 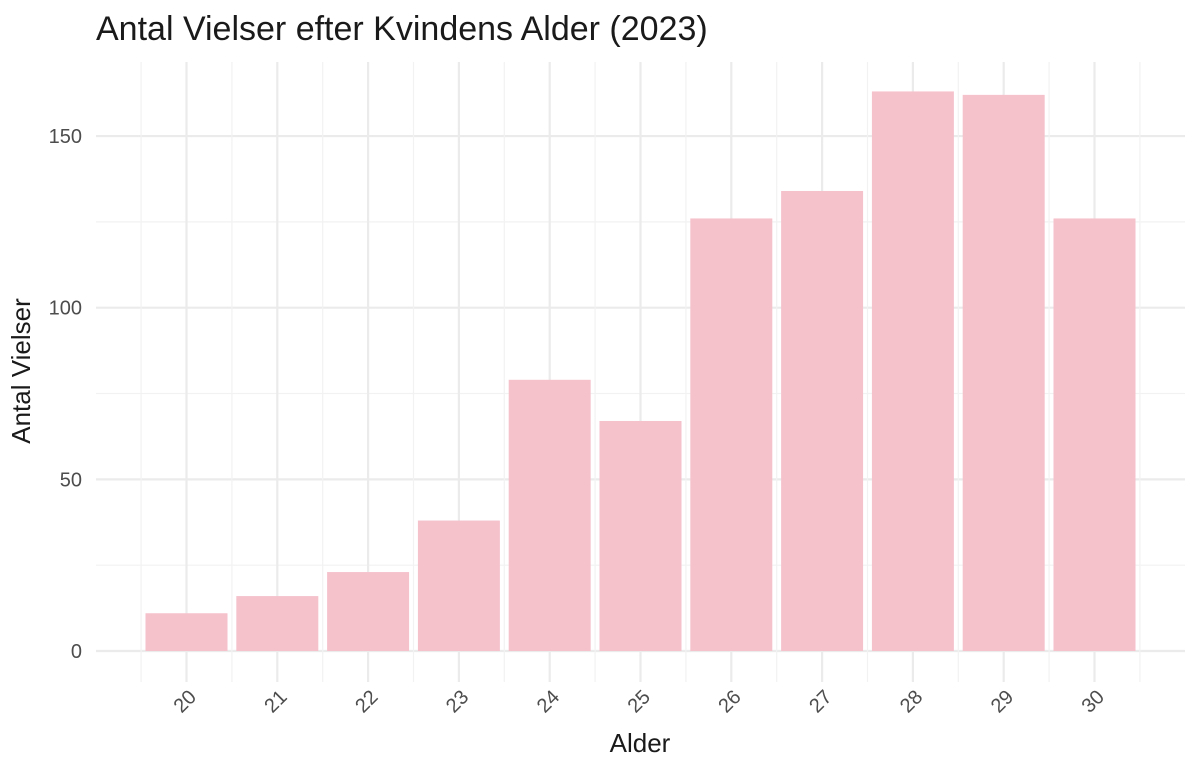 What do you see at coordinates (275, 701) in the screenshot?
I see `x-tick-label: 21` at bounding box center [275, 701].